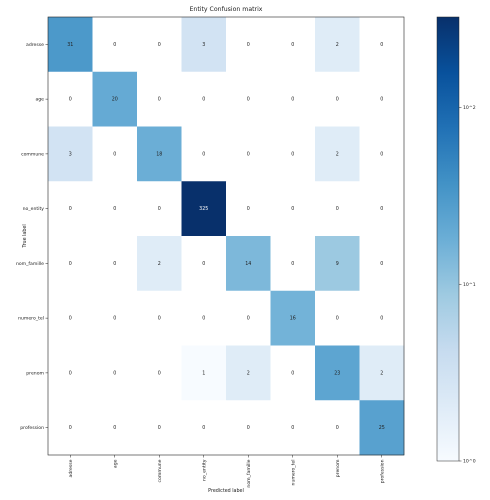  What do you see at coordinates (226, 491) in the screenshot?
I see `x-axis-title: Predicted label` at bounding box center [226, 491].